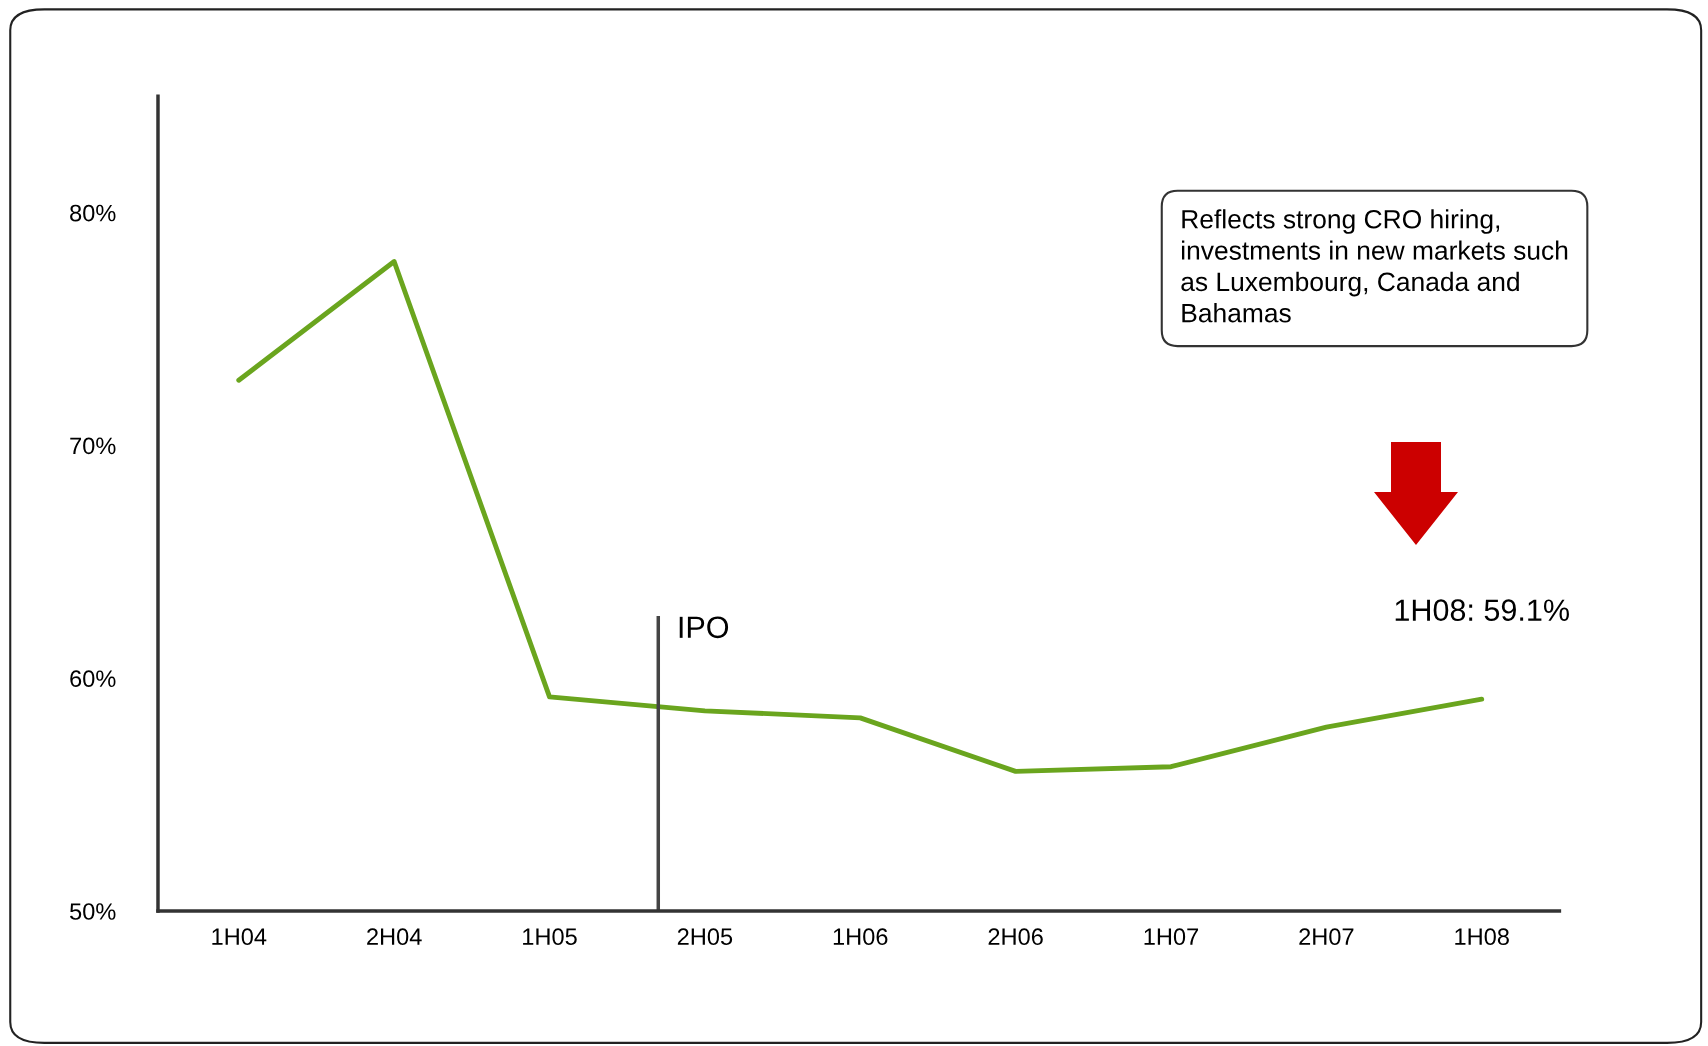  Describe the element at coordinates (239, 937) in the screenshot. I see `x-tick-label: 1H04` at that location.